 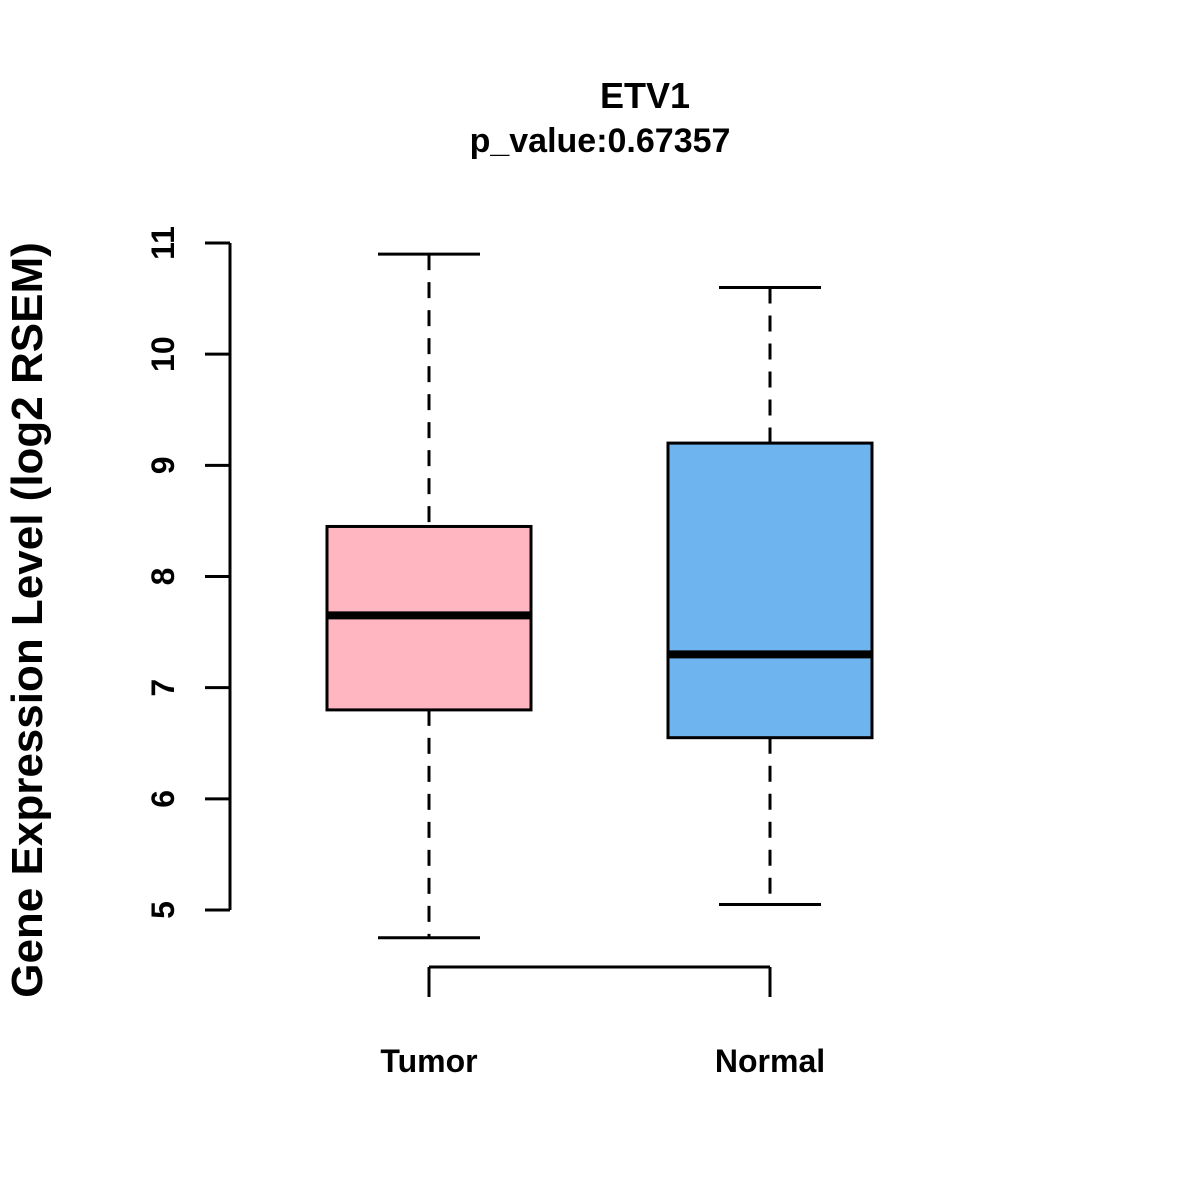 What do you see at coordinates (428, 1061) in the screenshot?
I see `x-tick-label-tumor: Tumor` at bounding box center [428, 1061].